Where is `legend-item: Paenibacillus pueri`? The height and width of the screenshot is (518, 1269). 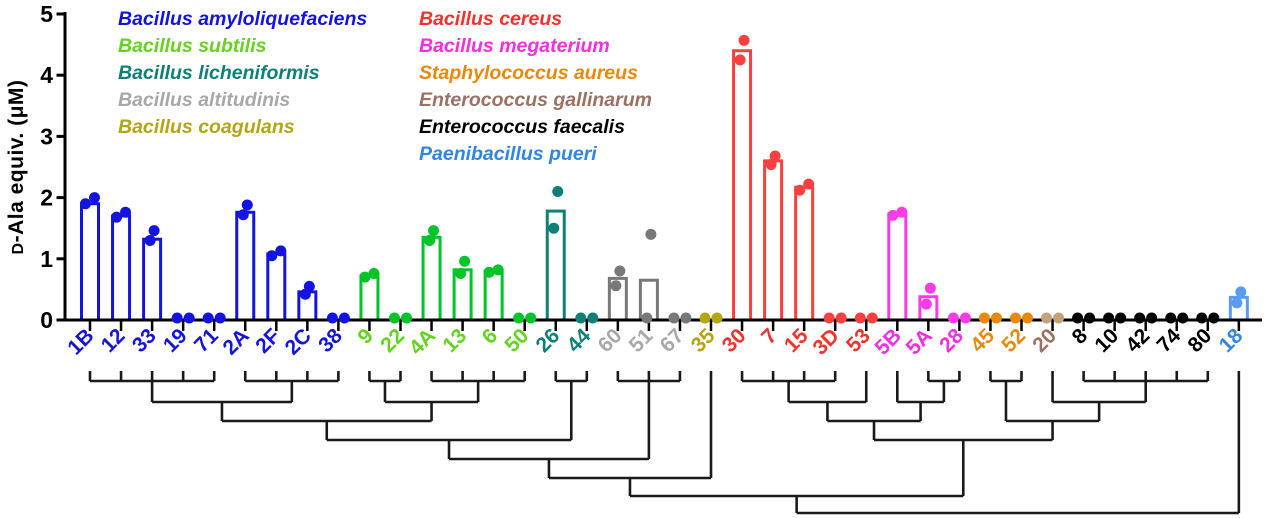 legend-item: Paenibacillus pueri is located at coordinates (508, 154).